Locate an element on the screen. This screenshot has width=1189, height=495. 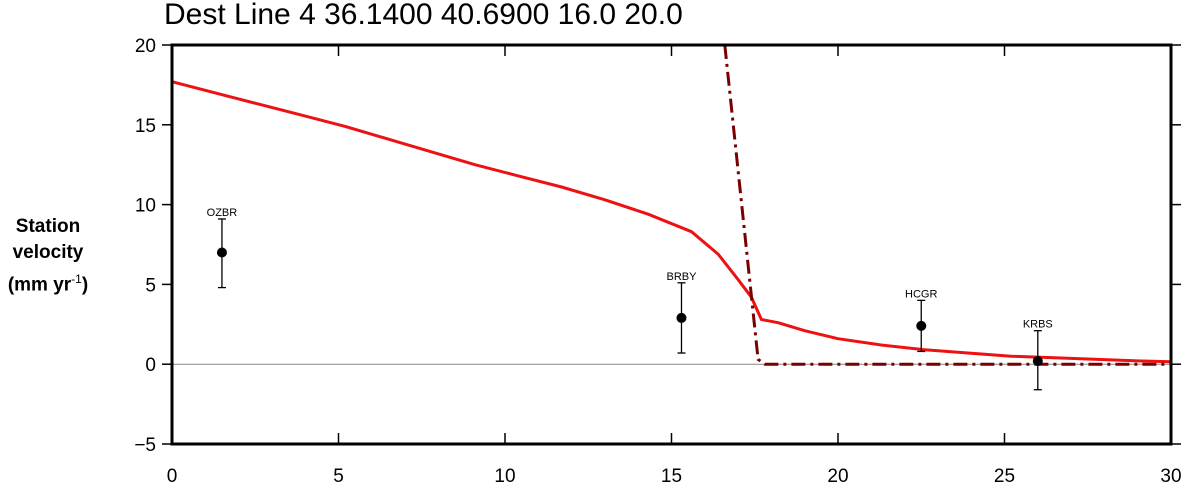
x-tick-label-1: 5 is located at coordinates (338, 476).